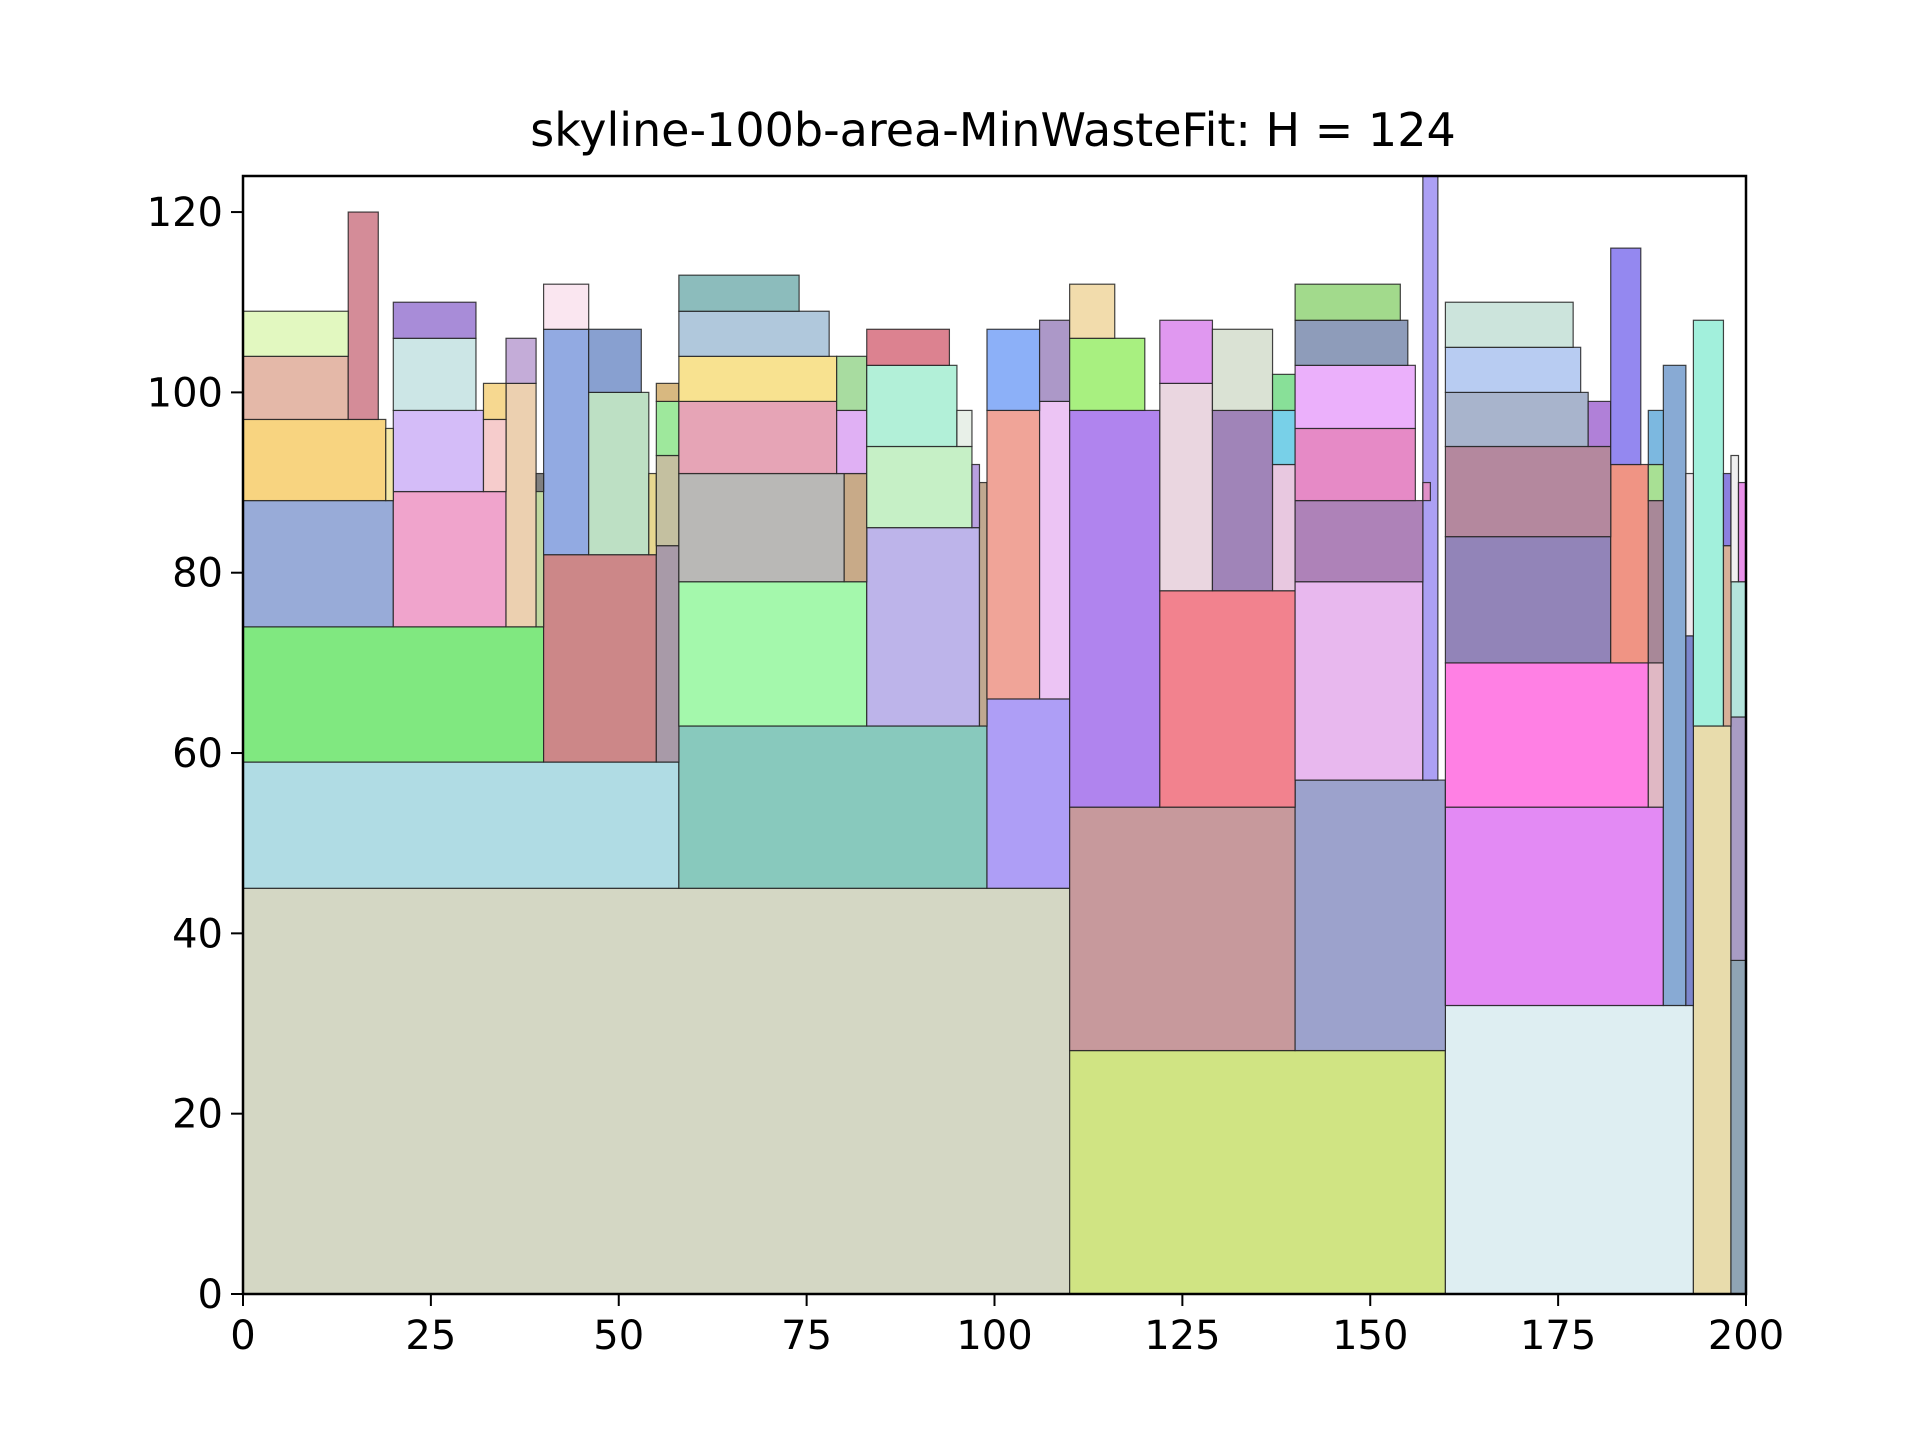  I want to click on x-tick-label: 25, so click(430, 1336).